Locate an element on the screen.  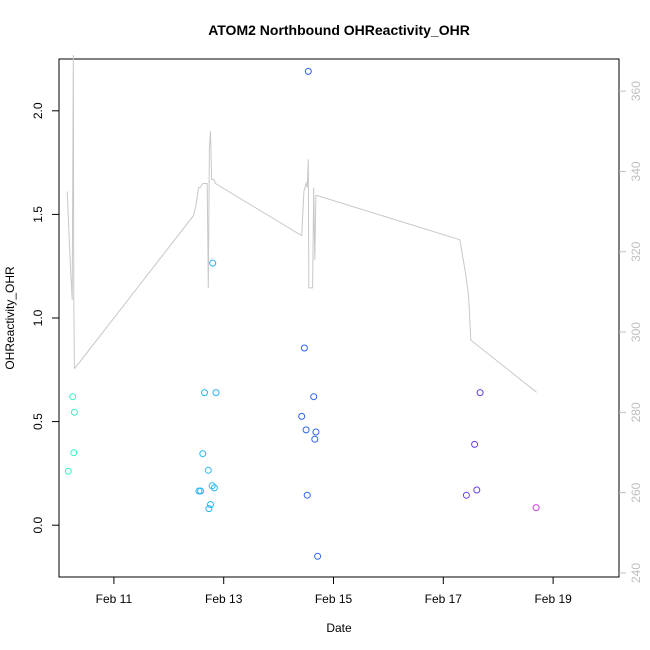
y-tick-label: 1.0 is located at coordinates (38, 317).